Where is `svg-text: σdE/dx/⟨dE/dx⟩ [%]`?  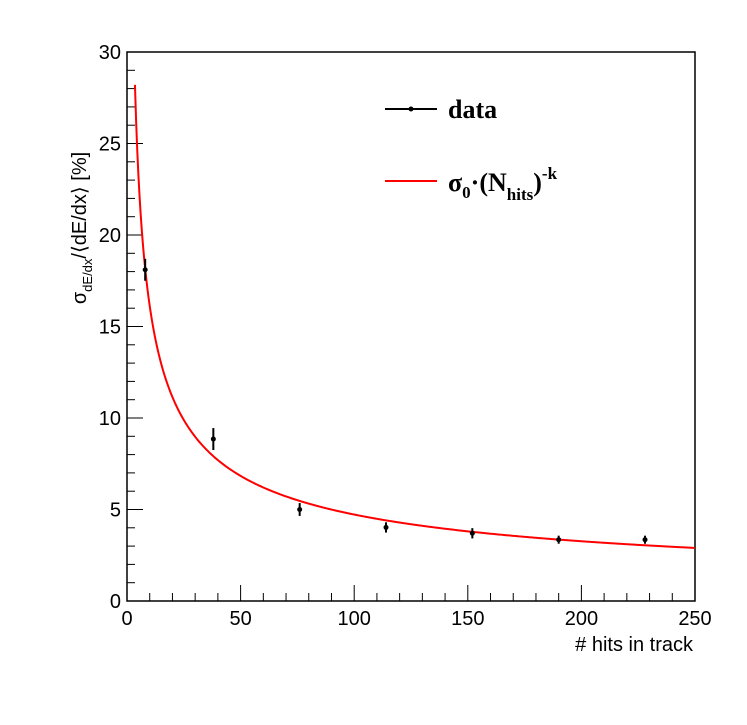
svg-text: σdE/dx/⟨dE/dx⟩ [%] is located at coordinates (82, 228).